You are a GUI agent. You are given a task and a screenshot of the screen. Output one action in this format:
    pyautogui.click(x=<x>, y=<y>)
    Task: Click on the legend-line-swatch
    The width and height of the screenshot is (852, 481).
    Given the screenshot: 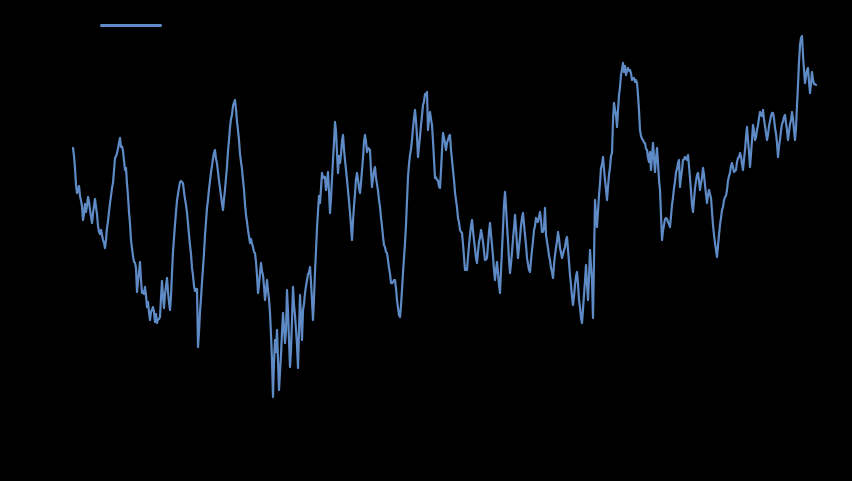 What is the action you would take?
    pyautogui.click(x=131, y=25)
    